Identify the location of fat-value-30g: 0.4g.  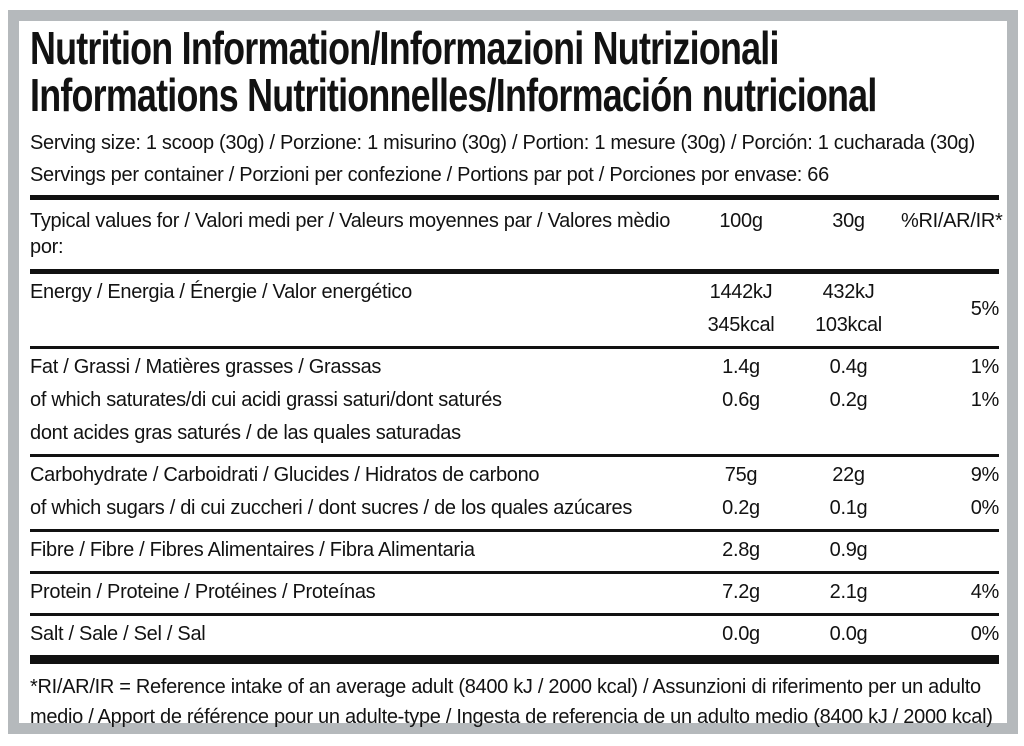
(848, 367).